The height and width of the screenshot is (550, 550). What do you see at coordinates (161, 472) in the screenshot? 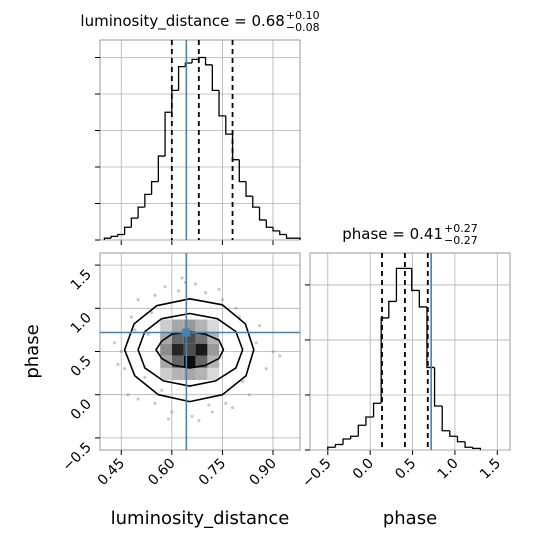
I see `x-tick-label: 0.60` at bounding box center [161, 472].